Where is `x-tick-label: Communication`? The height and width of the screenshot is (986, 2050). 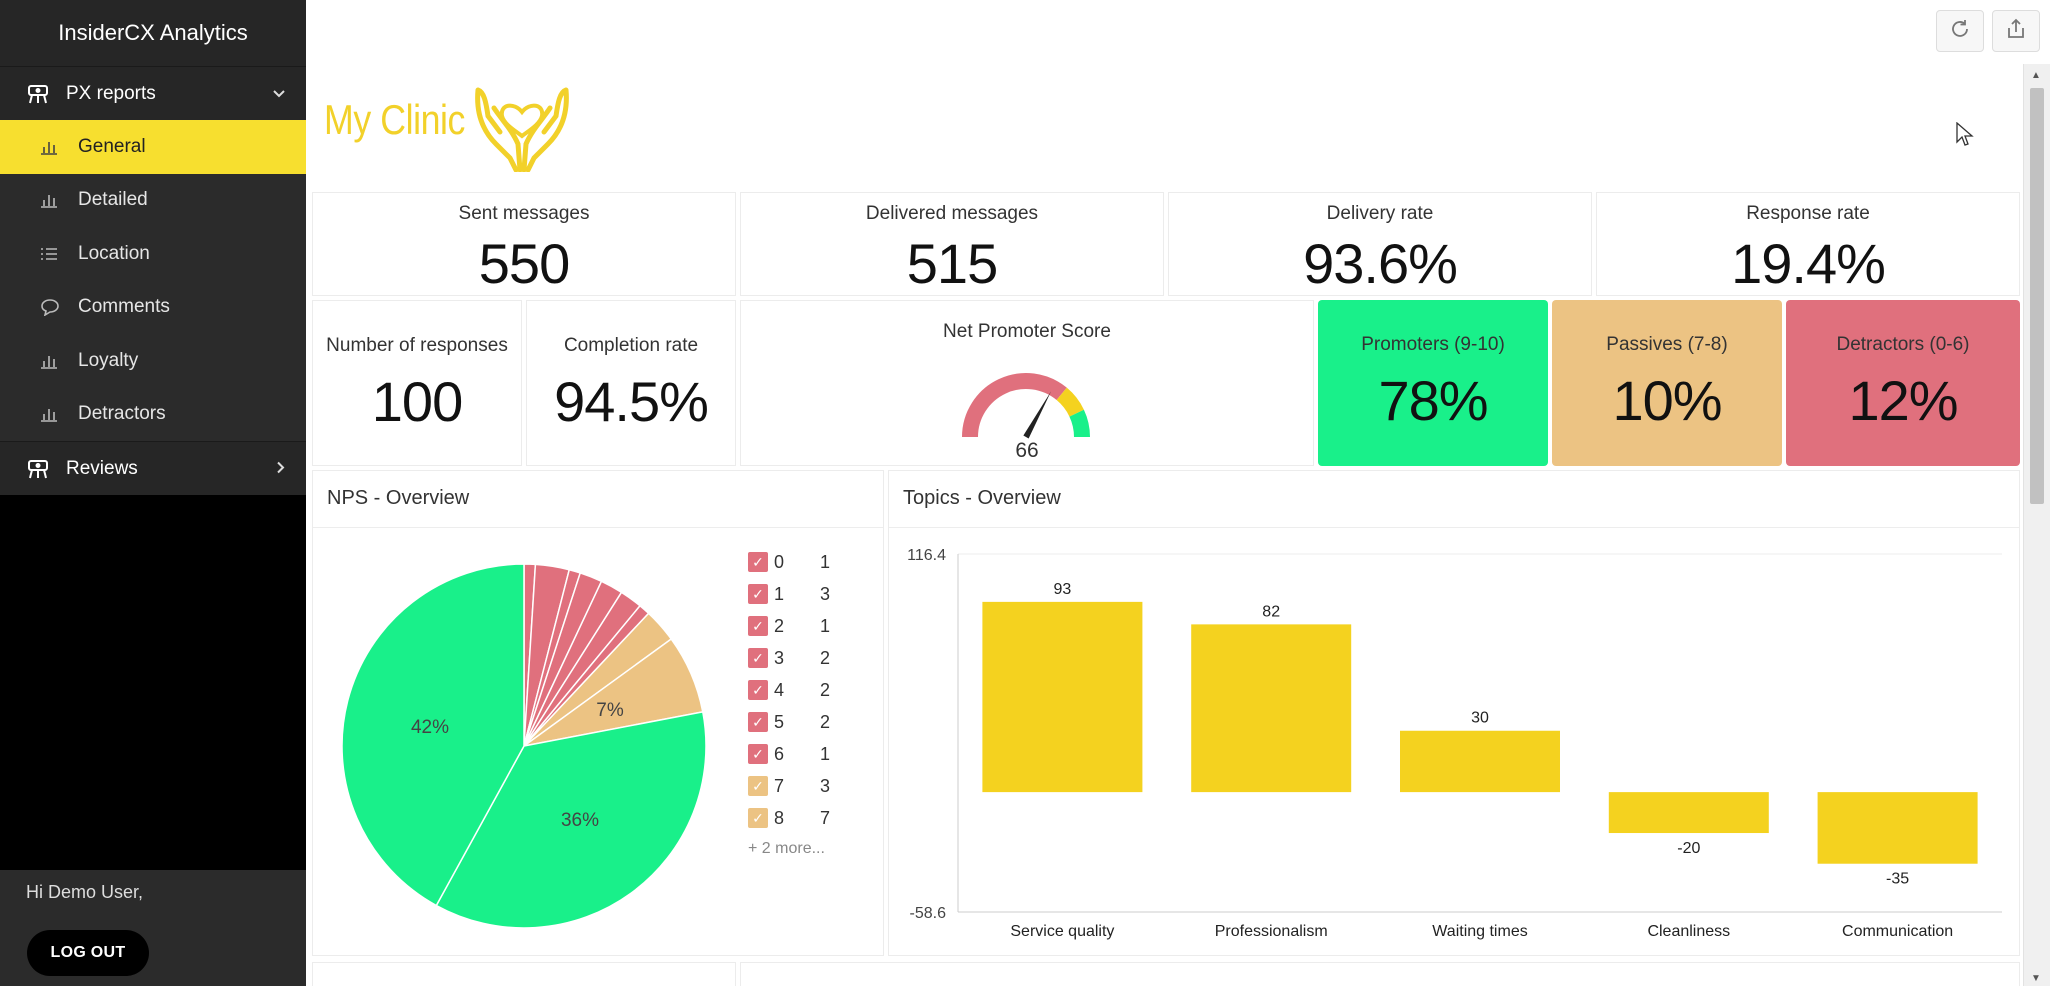
x-tick-label: Communication is located at coordinates (1897, 931).